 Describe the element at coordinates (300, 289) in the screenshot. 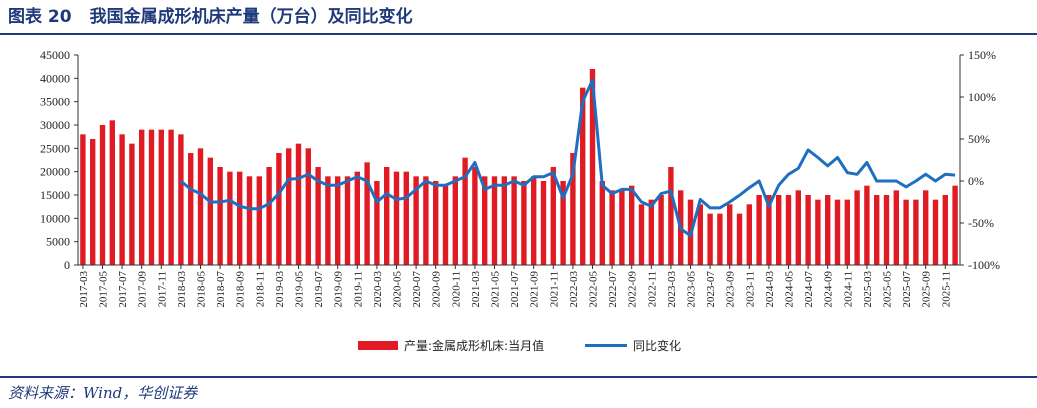

I see `x-tick-label: 2019-05` at that location.